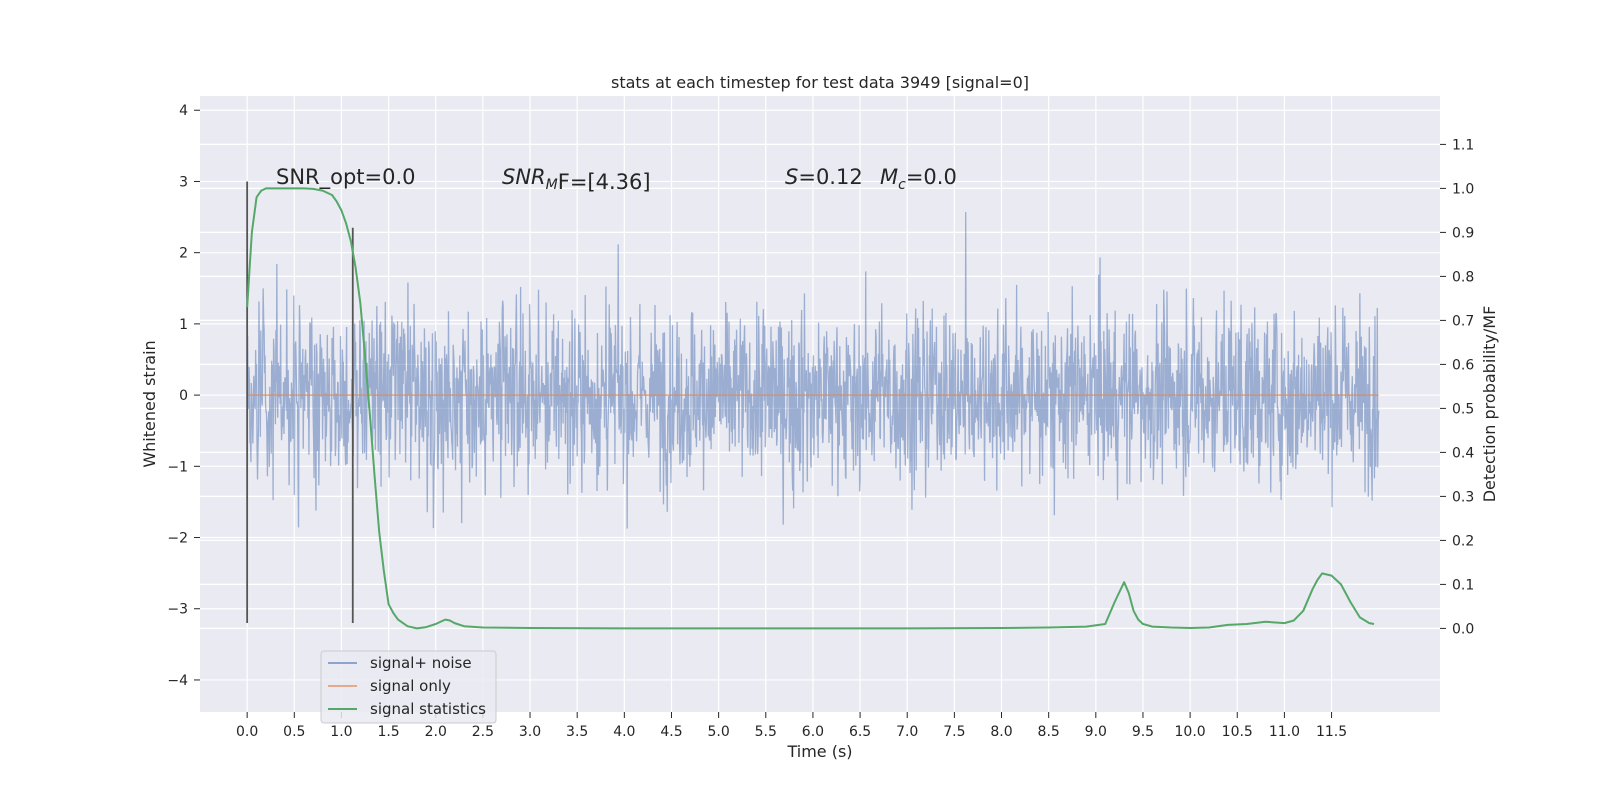  I want to click on y-left-tick-label: 4, so click(183, 111).